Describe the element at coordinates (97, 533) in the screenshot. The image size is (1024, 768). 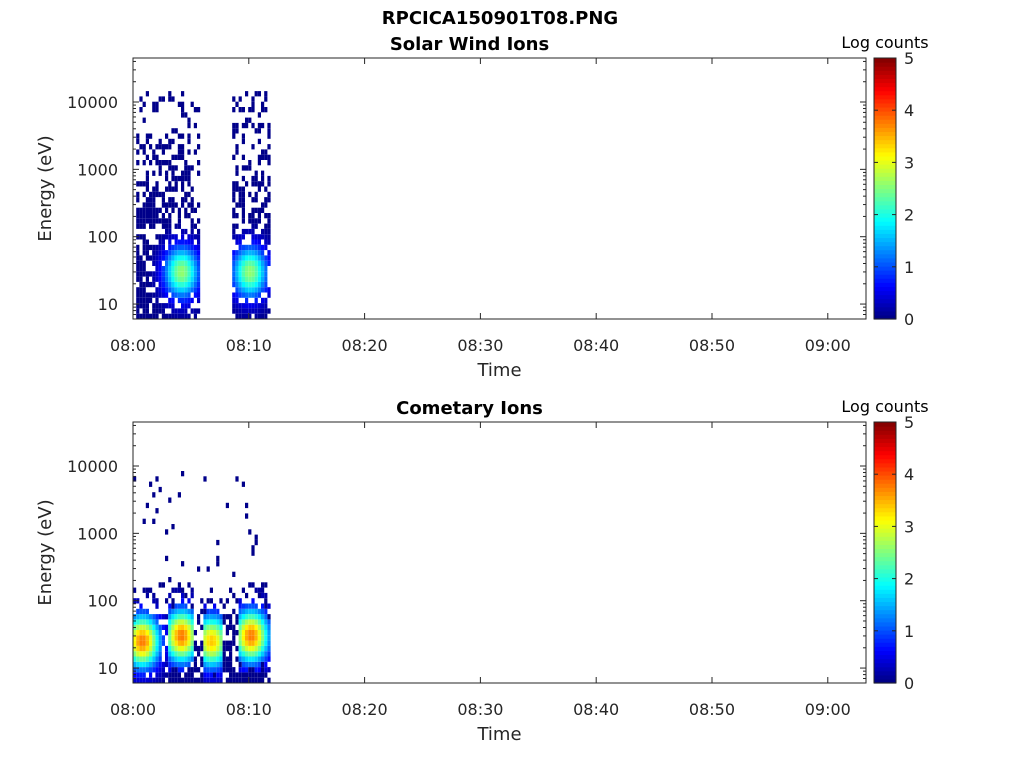
I see `y-tick-label: 1000` at that location.